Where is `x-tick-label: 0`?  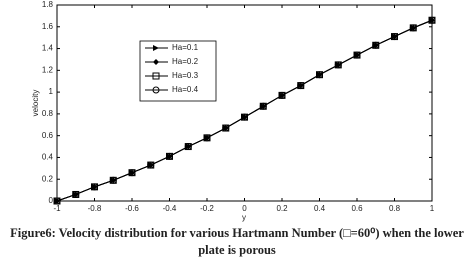
x-tick-label: 0 is located at coordinates (244, 208).